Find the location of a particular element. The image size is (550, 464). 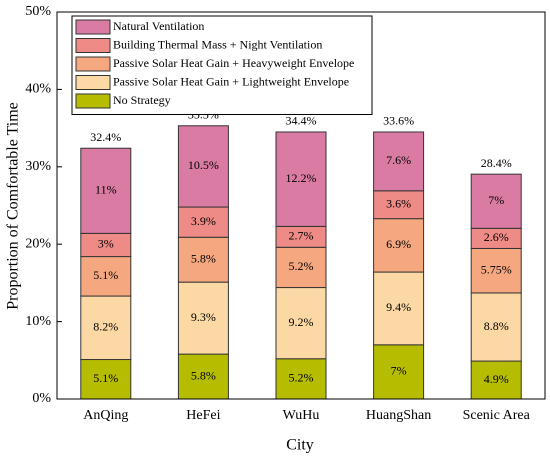

x-tick-label: AnQing is located at coordinates (105, 415).